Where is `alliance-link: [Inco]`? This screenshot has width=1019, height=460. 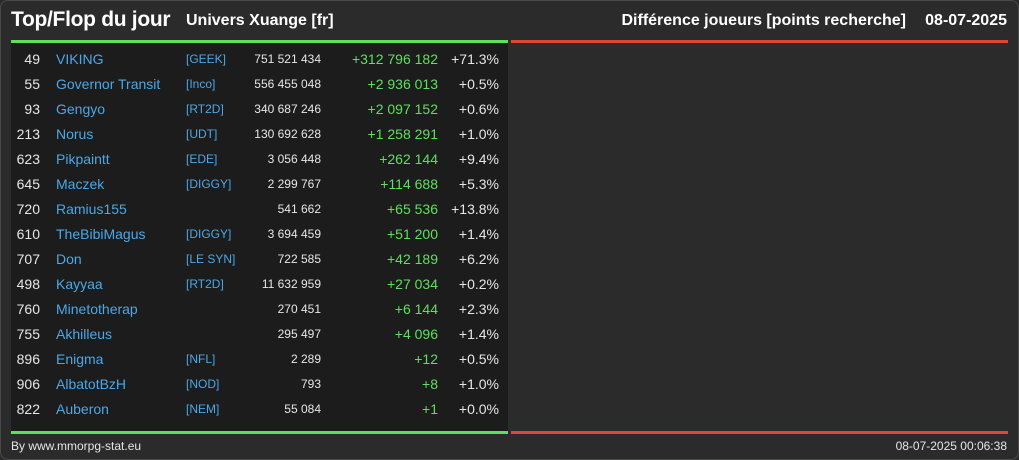
alliance-link: [Inco] is located at coordinates (201, 84).